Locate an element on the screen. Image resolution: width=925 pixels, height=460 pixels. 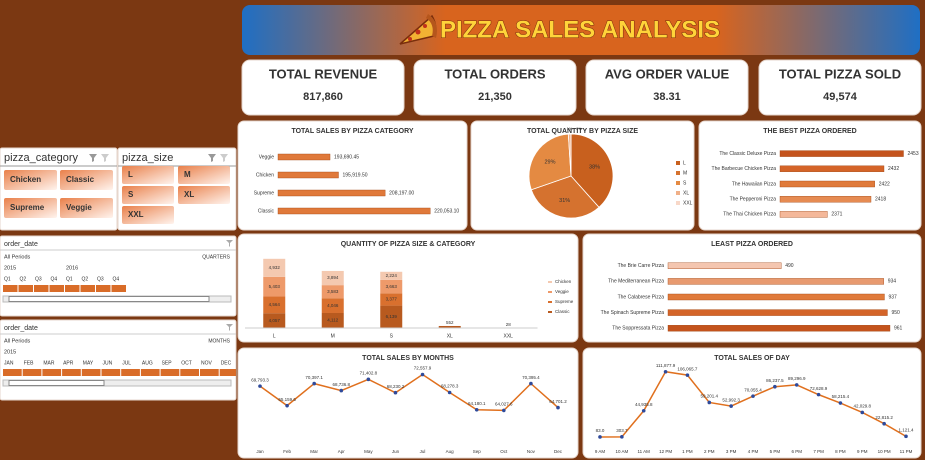
timeline-track: JAN FEB MAR APR MAY JUN JUL AUG SEP OCT NOV DEC is located at coordinates (121, 368).